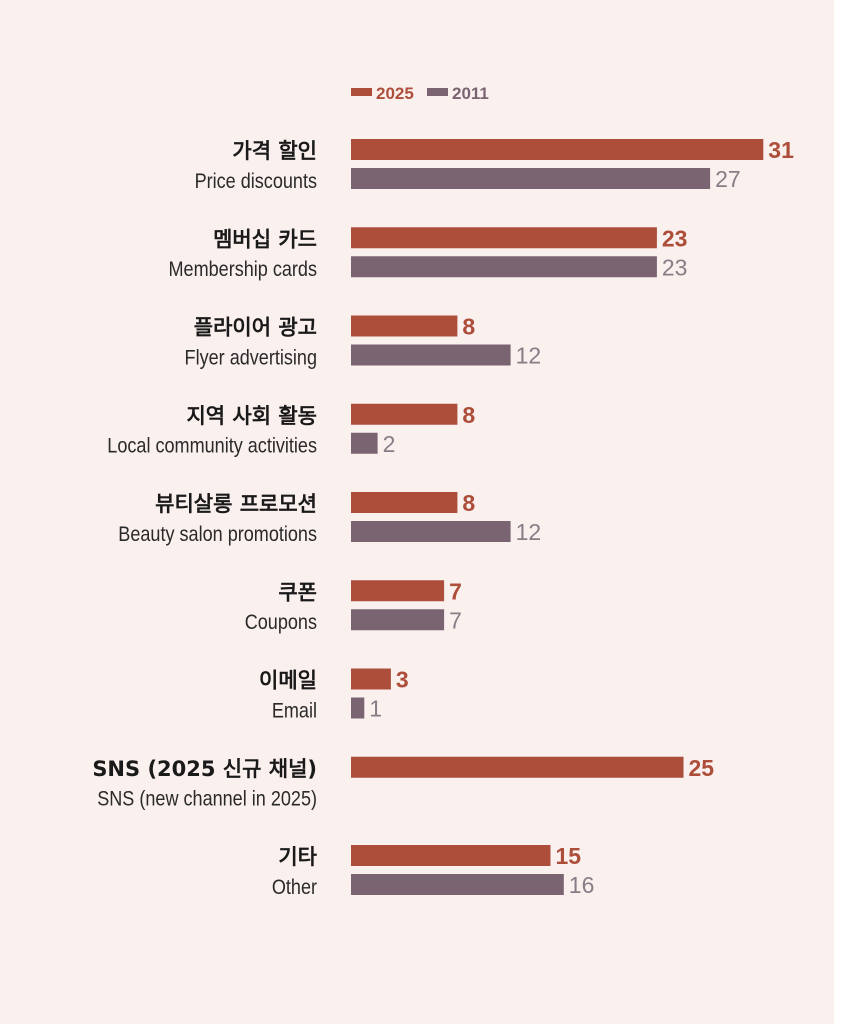 The height and width of the screenshot is (1024, 851). I want to click on value-label-2025: 23, so click(675, 238).